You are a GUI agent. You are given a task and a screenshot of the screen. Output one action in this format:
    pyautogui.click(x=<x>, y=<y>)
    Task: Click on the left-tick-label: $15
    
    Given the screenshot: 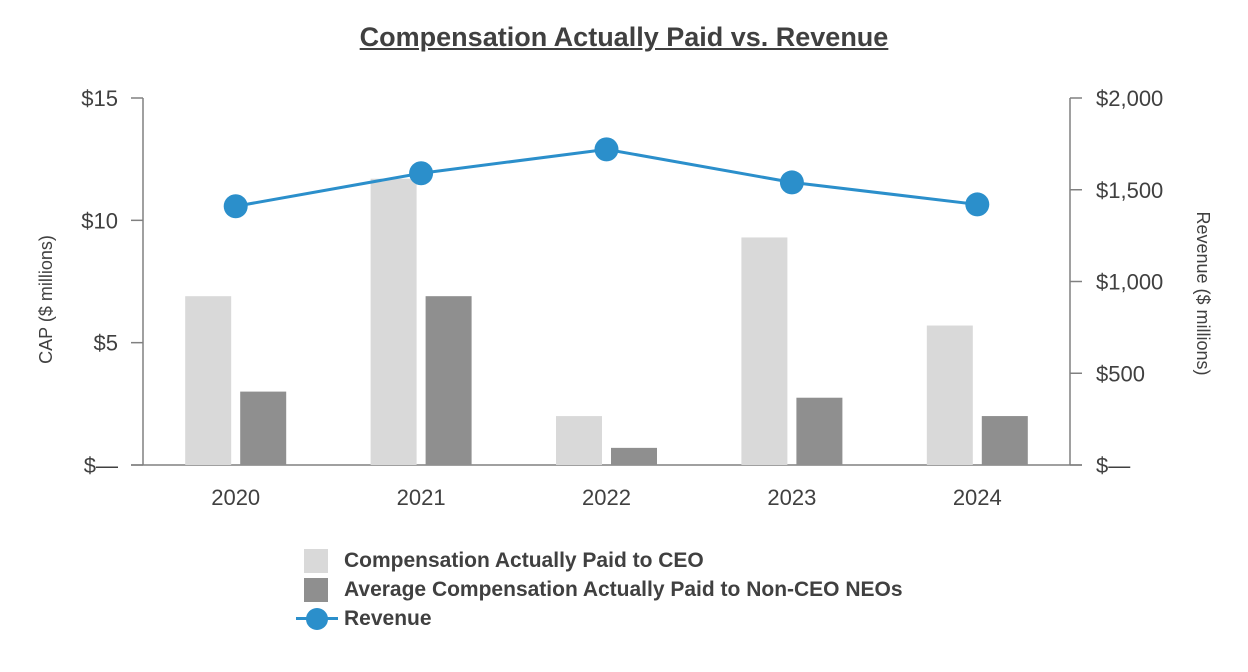 What is the action you would take?
    pyautogui.click(x=99, y=98)
    